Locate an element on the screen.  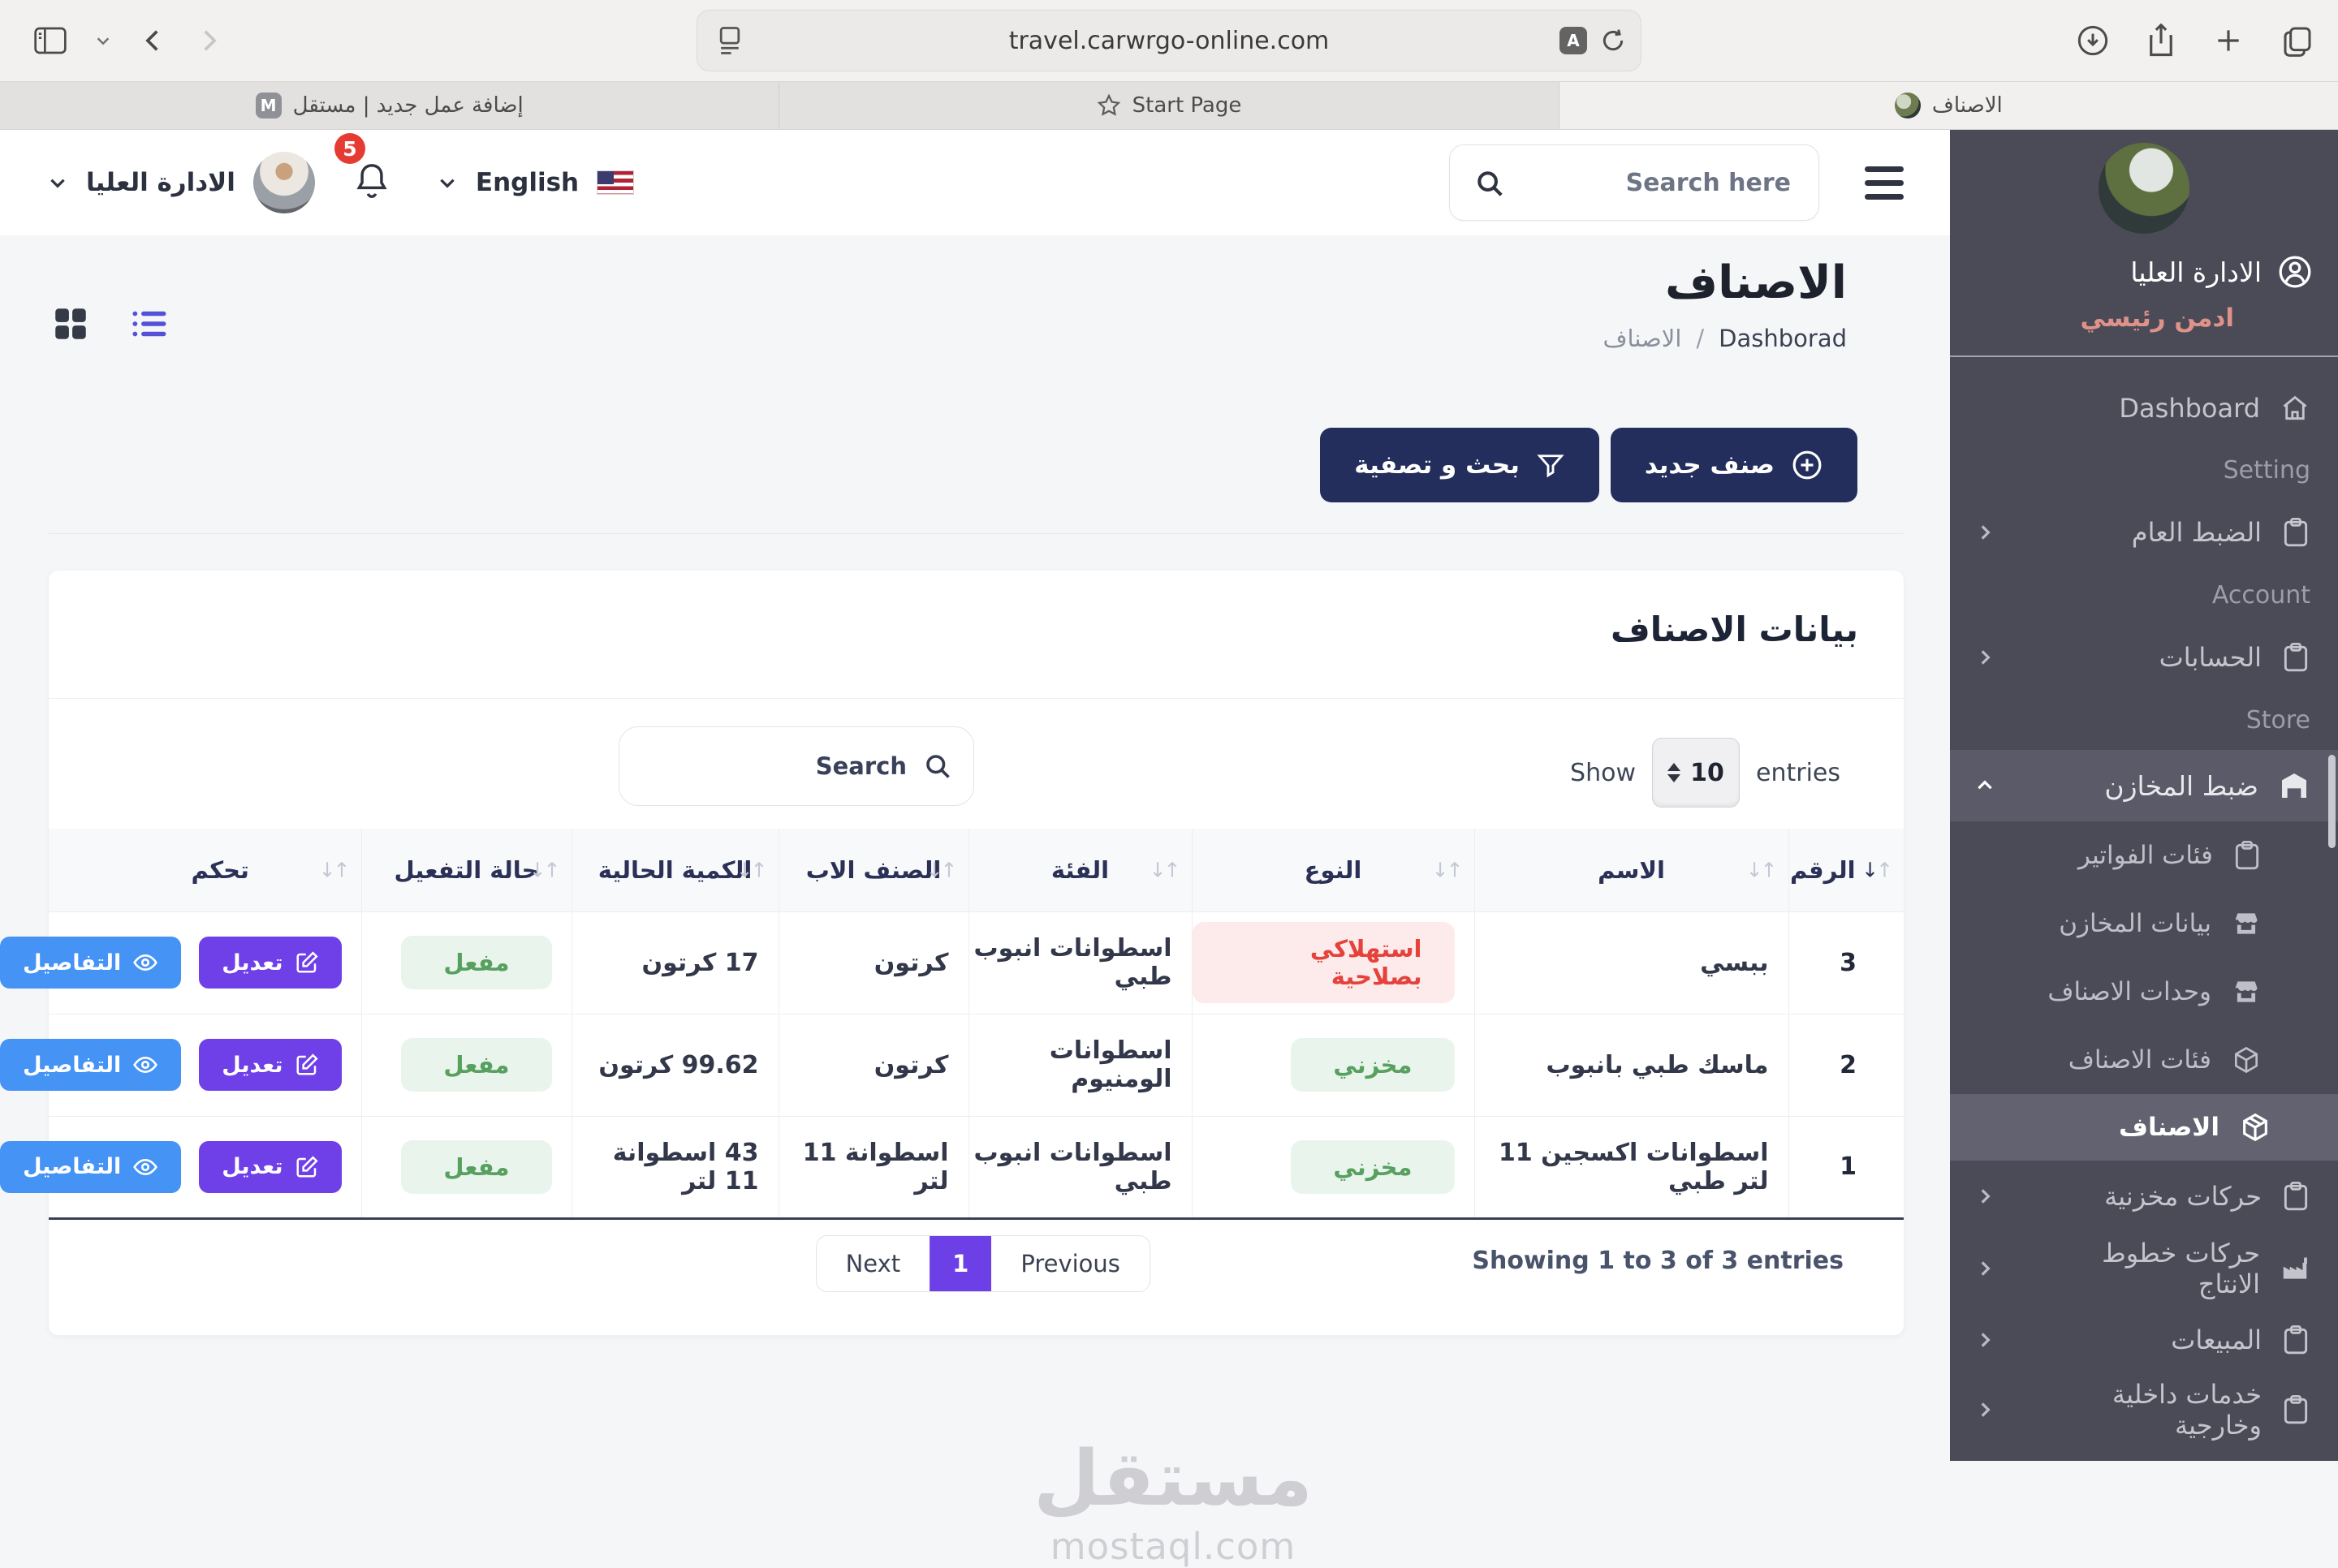
tab-overview-icon is located at coordinates (2297, 40).